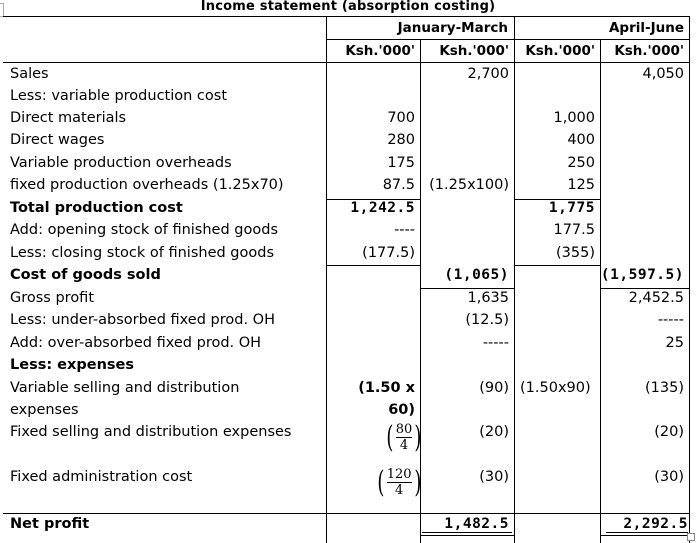 This screenshot has width=696, height=543. What do you see at coordinates (346, 513) in the screenshot?
I see `net-profit-top-border` at bounding box center [346, 513].